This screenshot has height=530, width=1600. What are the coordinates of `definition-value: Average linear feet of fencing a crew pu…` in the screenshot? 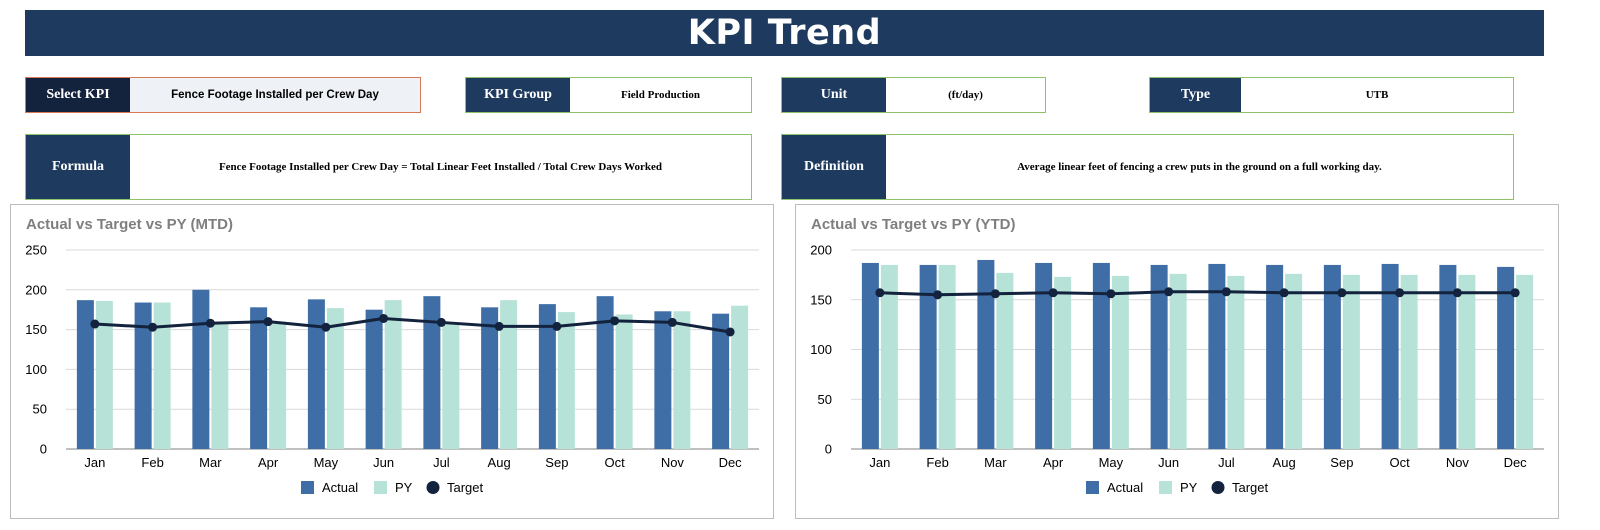 It's located at (1199, 167).